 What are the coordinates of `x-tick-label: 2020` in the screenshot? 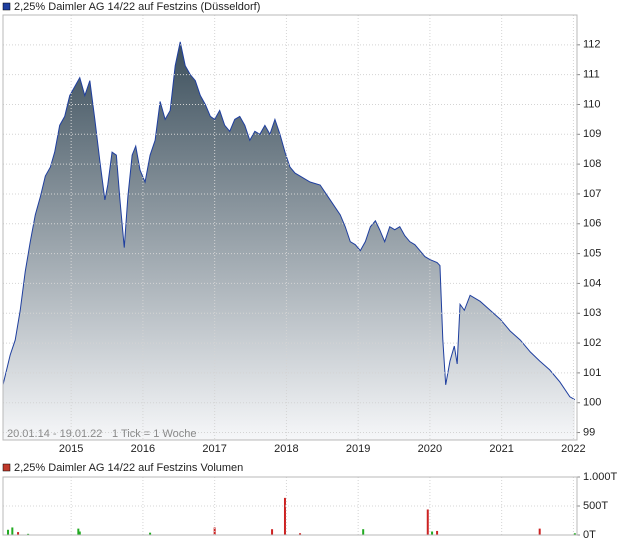 It's located at (430, 449).